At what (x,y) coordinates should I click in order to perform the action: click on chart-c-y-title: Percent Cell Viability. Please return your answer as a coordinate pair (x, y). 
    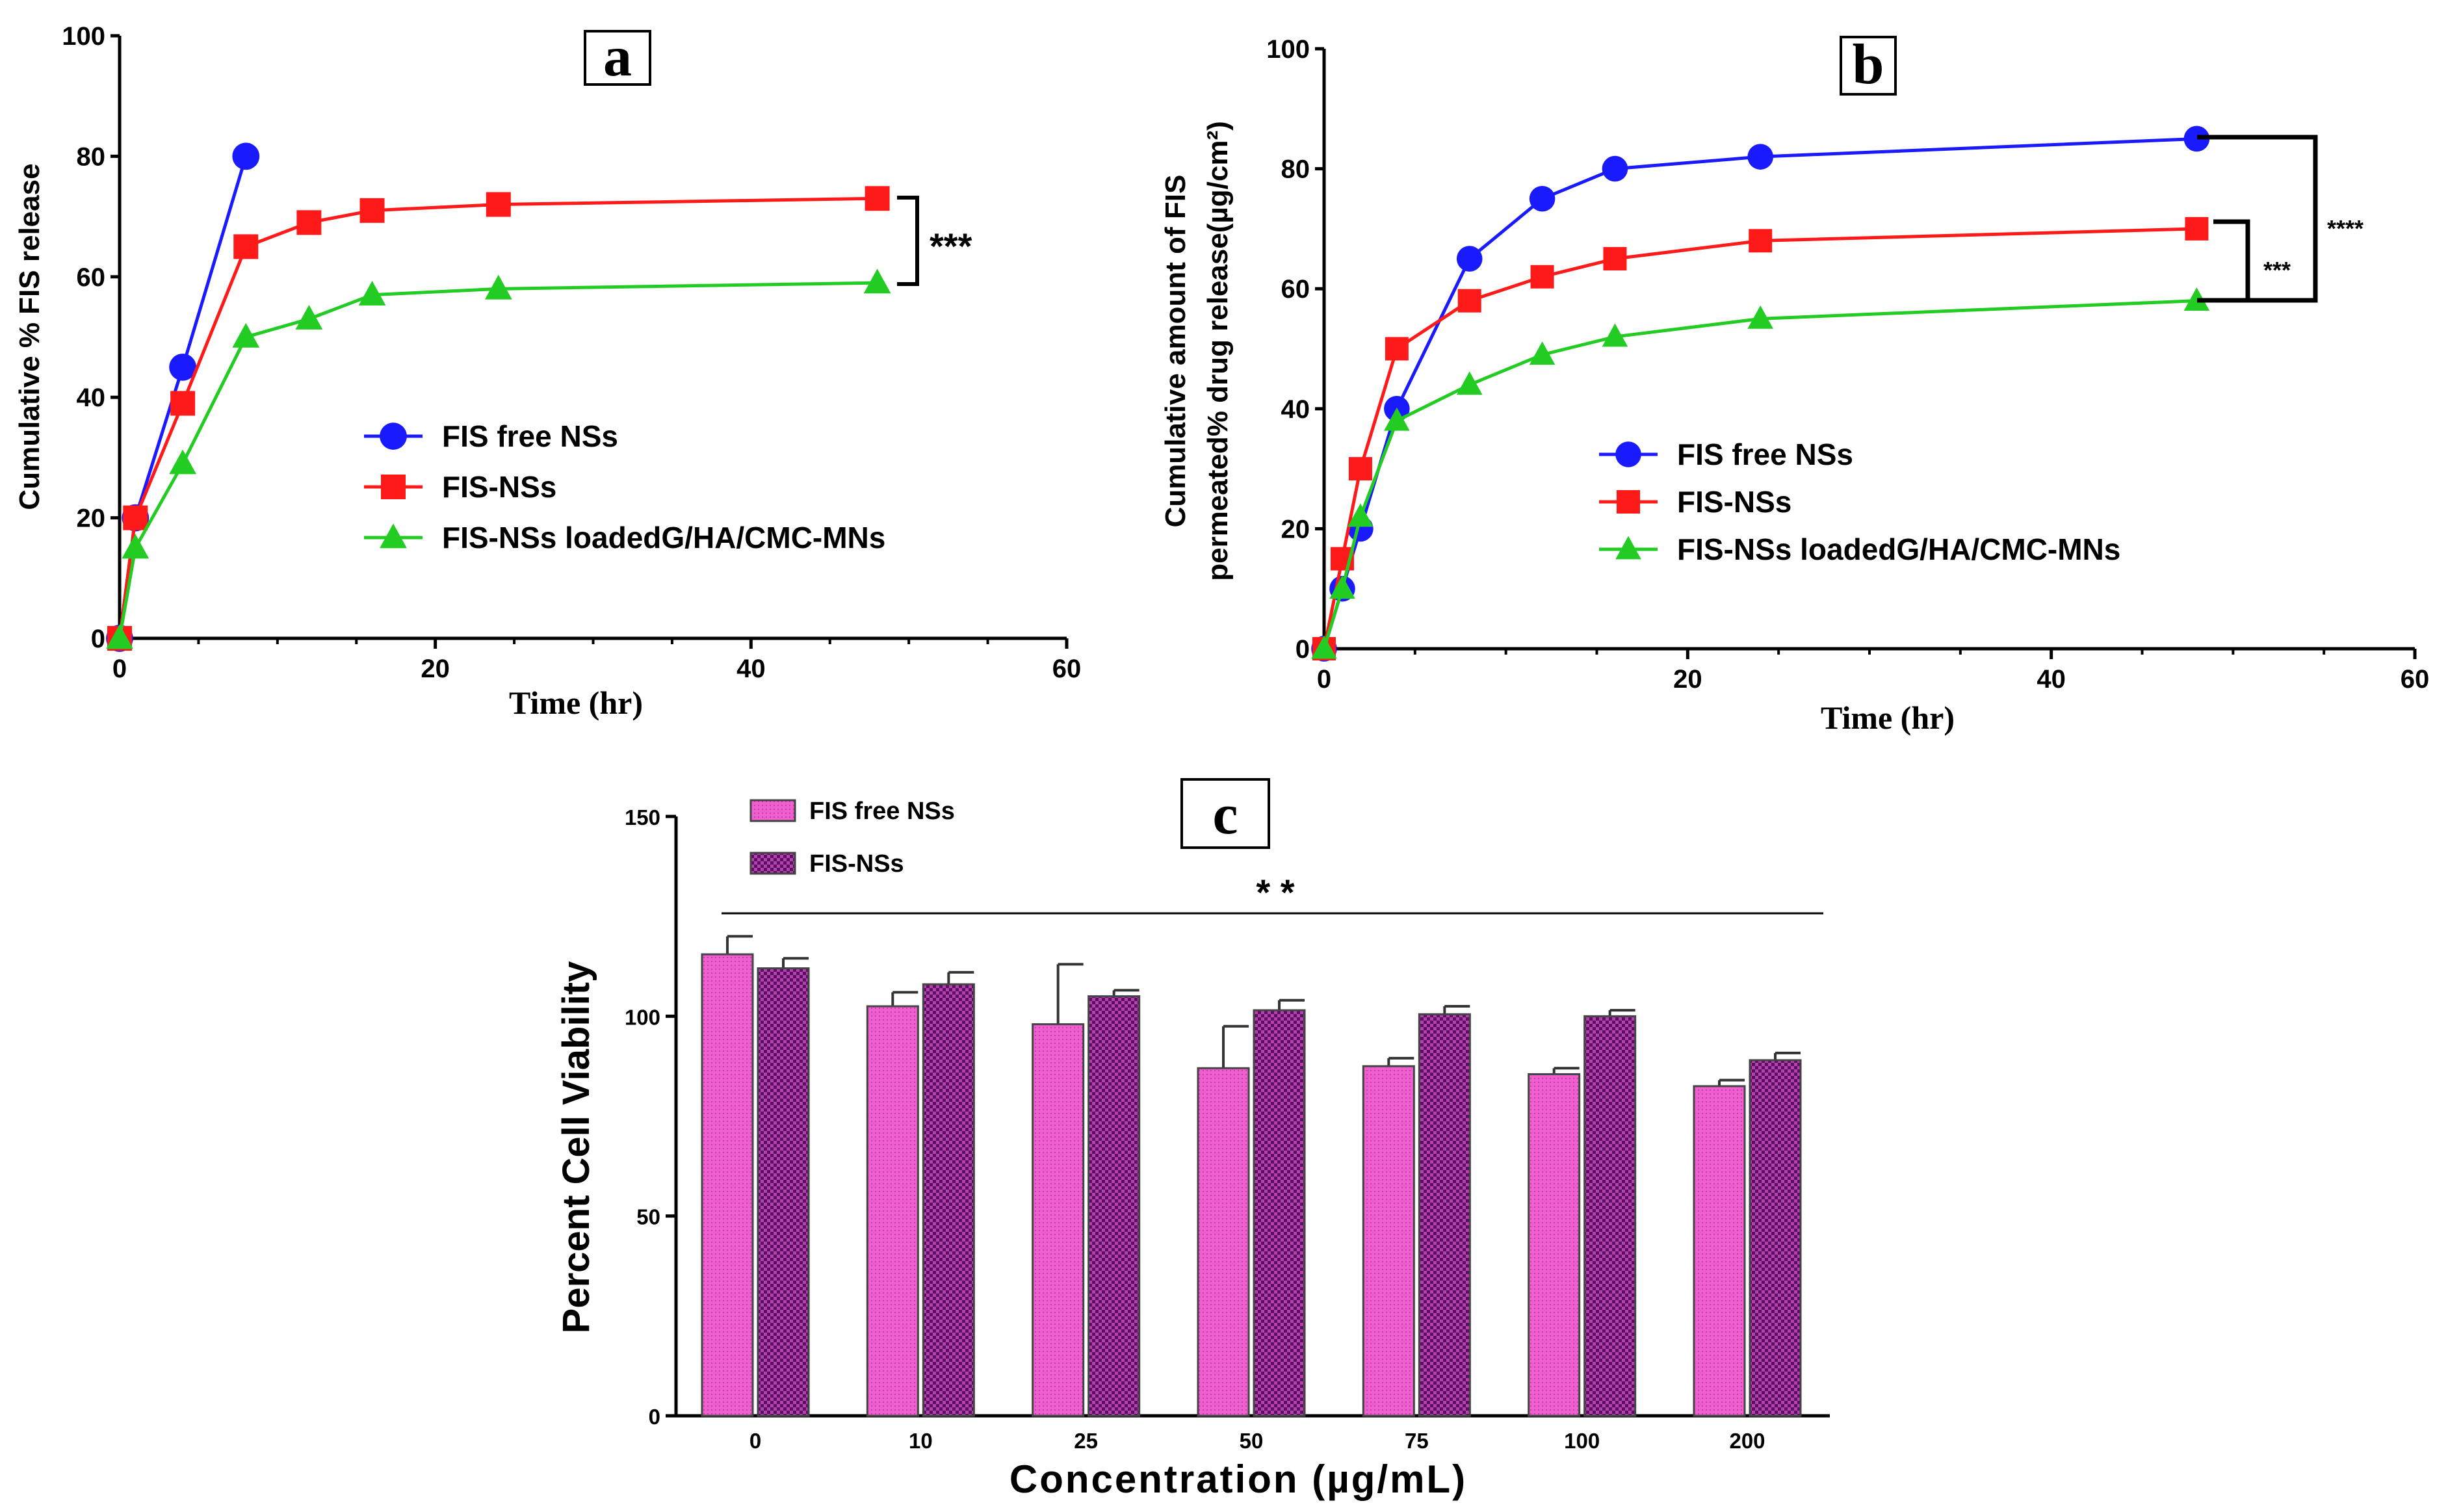
    Looking at the image, I should click on (576, 1147).